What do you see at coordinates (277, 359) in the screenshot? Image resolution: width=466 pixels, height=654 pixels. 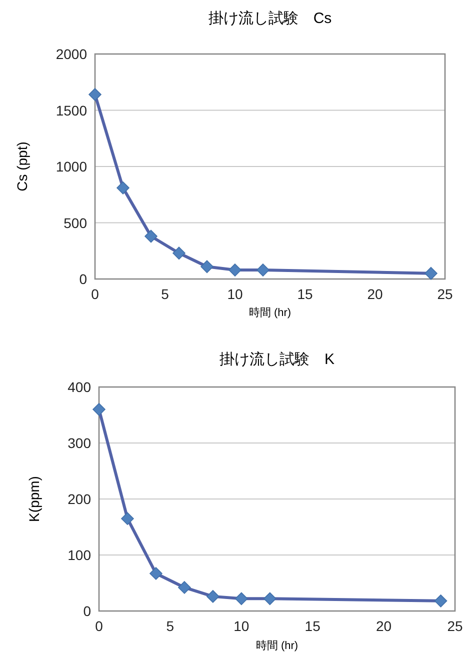 I see `chart-title: 掛け流し試験 K` at bounding box center [277, 359].